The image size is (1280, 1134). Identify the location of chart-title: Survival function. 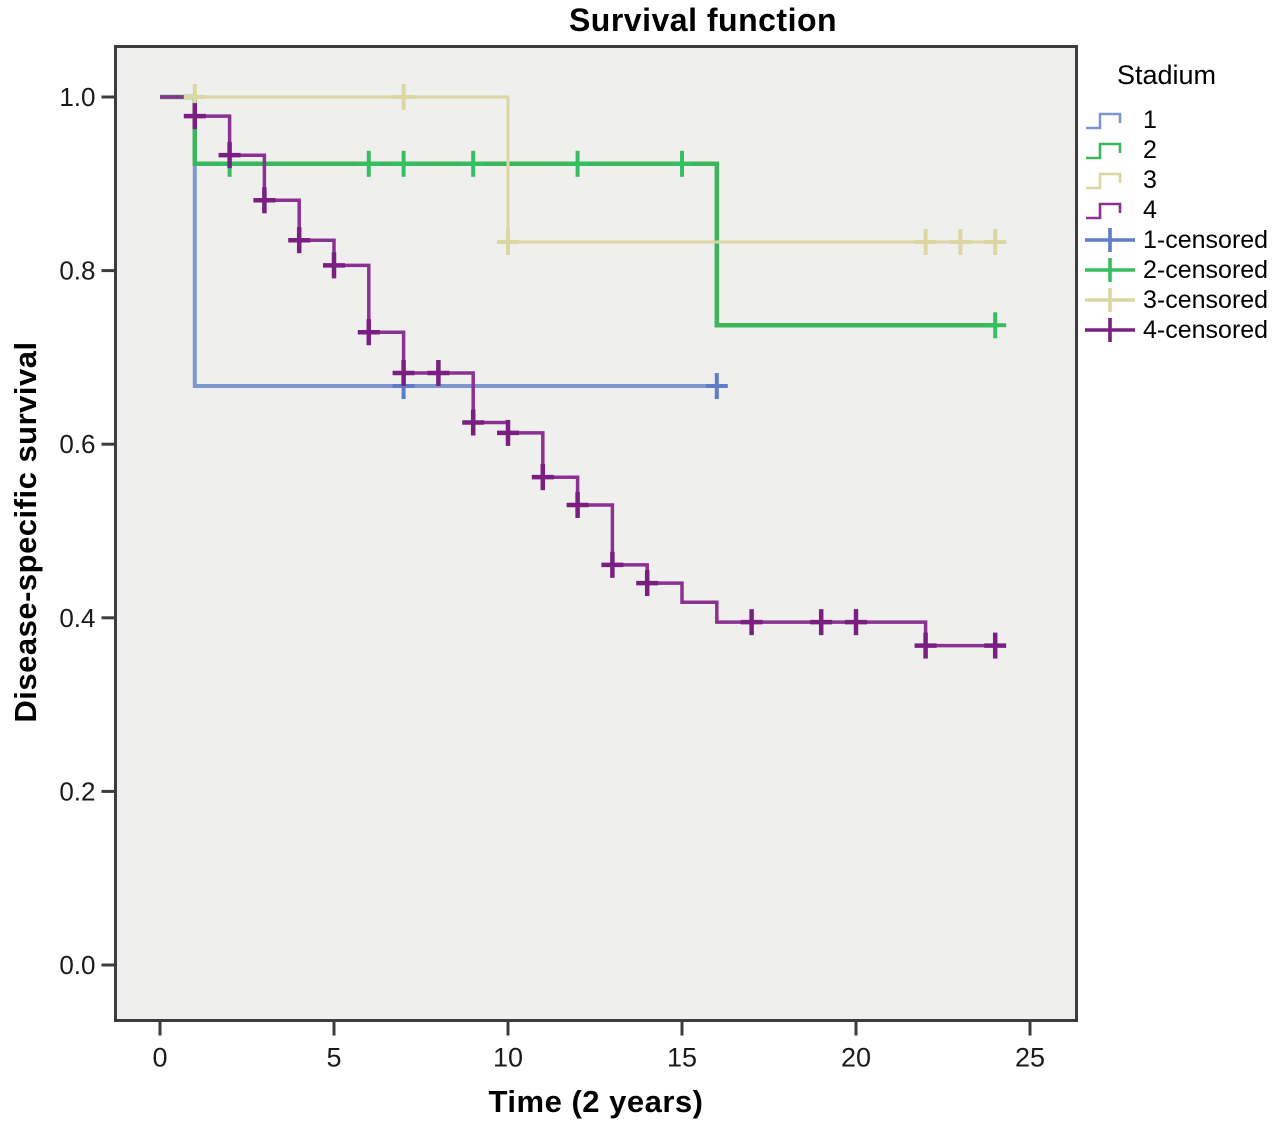
(703, 20).